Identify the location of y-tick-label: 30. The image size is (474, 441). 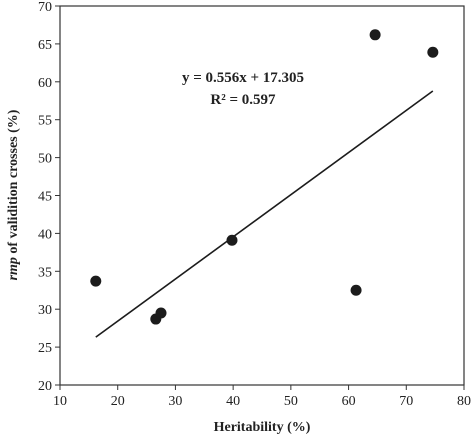
(45, 310).